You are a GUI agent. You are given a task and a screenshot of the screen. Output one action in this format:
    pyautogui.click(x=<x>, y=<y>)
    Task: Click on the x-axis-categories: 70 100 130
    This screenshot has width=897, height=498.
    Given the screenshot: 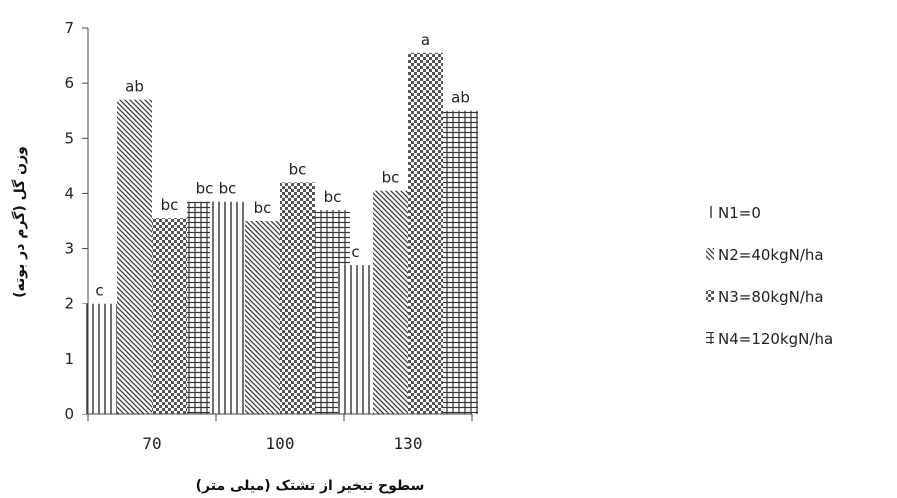 What is the action you would take?
    pyautogui.click(x=282, y=443)
    